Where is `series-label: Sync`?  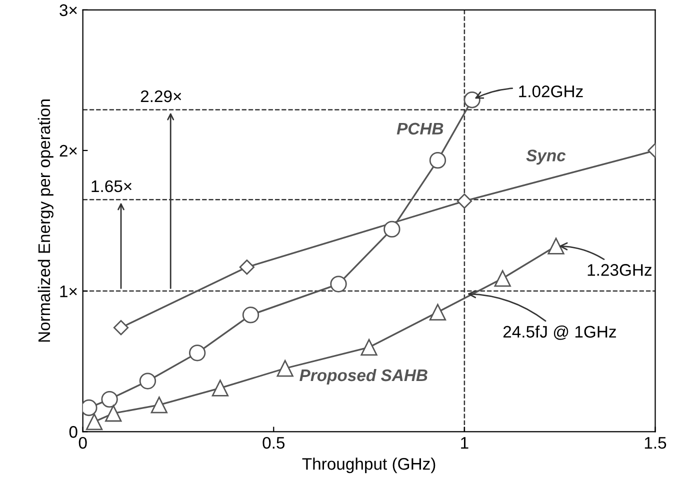
series-label: Sync is located at coordinates (546, 157).